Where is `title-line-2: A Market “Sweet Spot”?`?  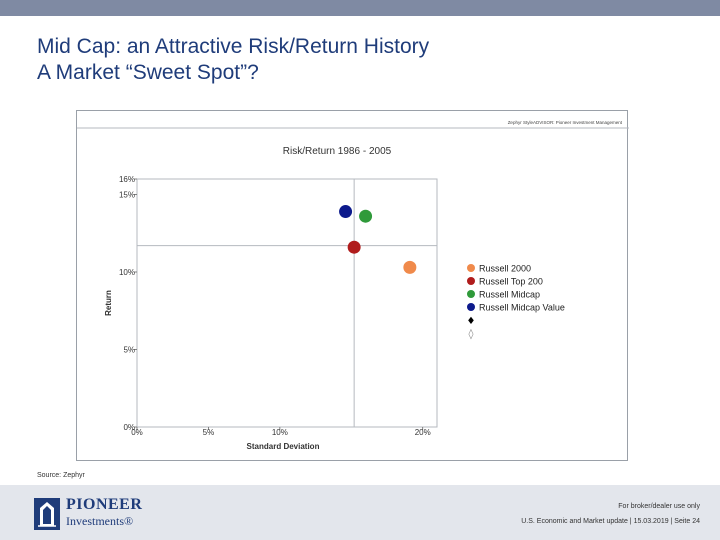 title-line-2: A Market “Sweet Spot”? is located at coordinates (148, 72).